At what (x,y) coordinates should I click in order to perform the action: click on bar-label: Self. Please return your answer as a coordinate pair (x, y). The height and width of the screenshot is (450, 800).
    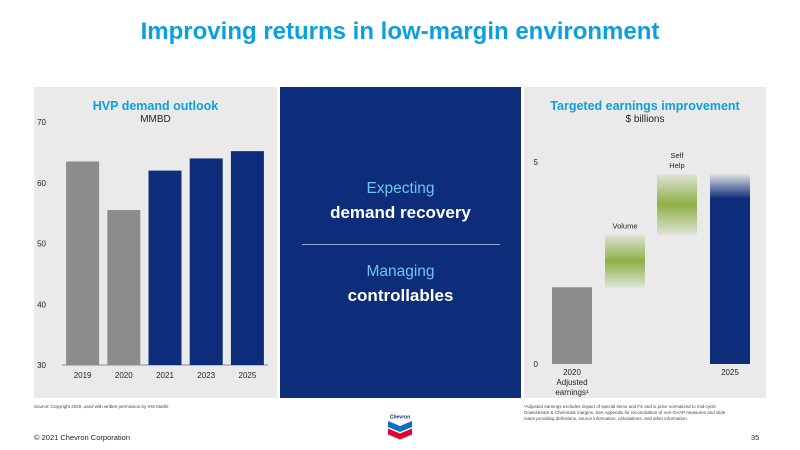
    Looking at the image, I should click on (678, 155).